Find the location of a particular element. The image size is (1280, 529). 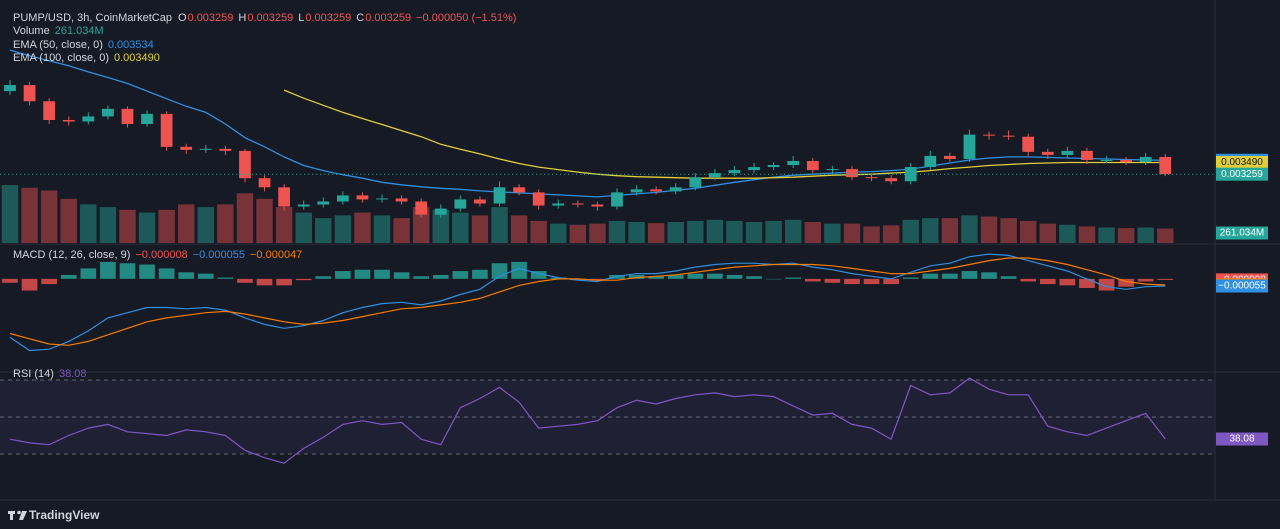

volume-tag-box is located at coordinates (1242, 233).